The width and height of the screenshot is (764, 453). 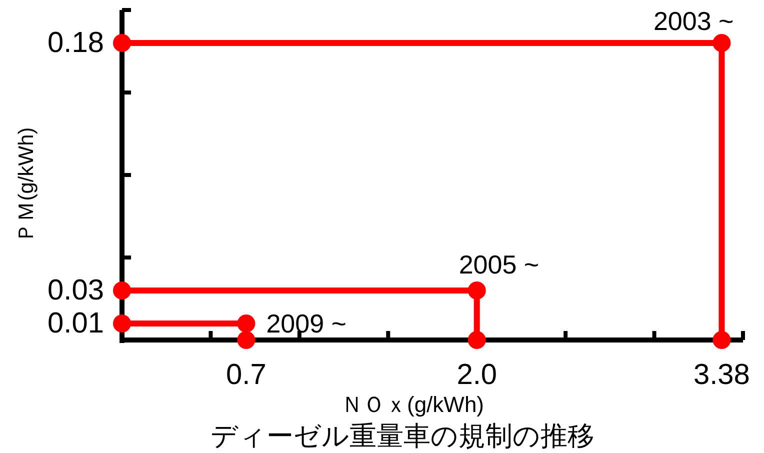 What do you see at coordinates (76, 324) in the screenshot?
I see `y-tick-label: 0.01` at bounding box center [76, 324].